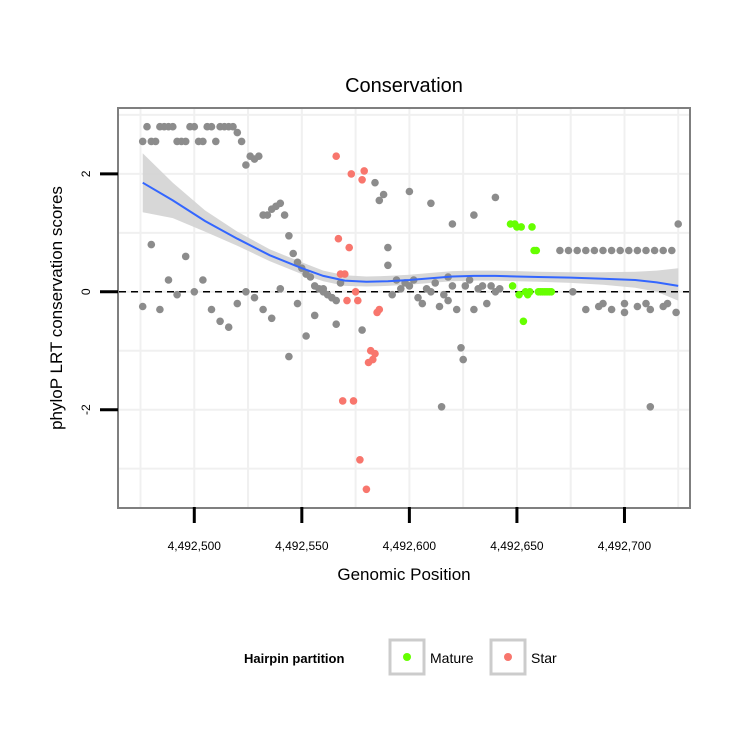 The width and height of the screenshot is (750, 750). Describe the element at coordinates (86, 291) in the screenshot. I see `y-tick-label: 0` at that location.